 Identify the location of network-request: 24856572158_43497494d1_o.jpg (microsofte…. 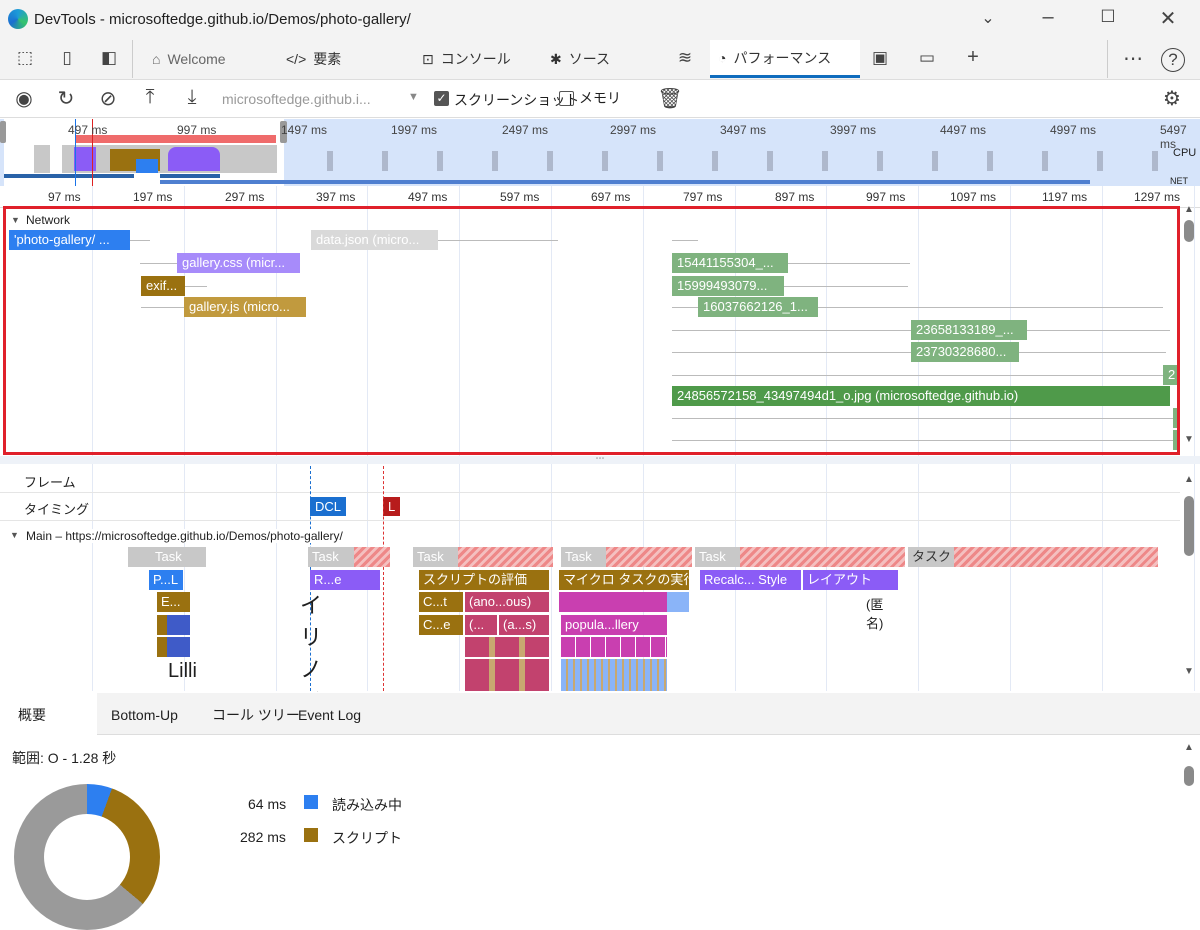
(921, 396).